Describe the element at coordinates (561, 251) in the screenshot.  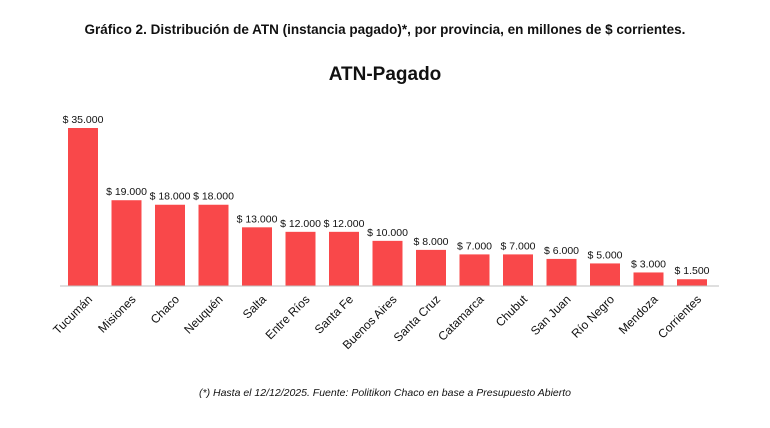
I see `value-label-11: $ 6.000` at that location.